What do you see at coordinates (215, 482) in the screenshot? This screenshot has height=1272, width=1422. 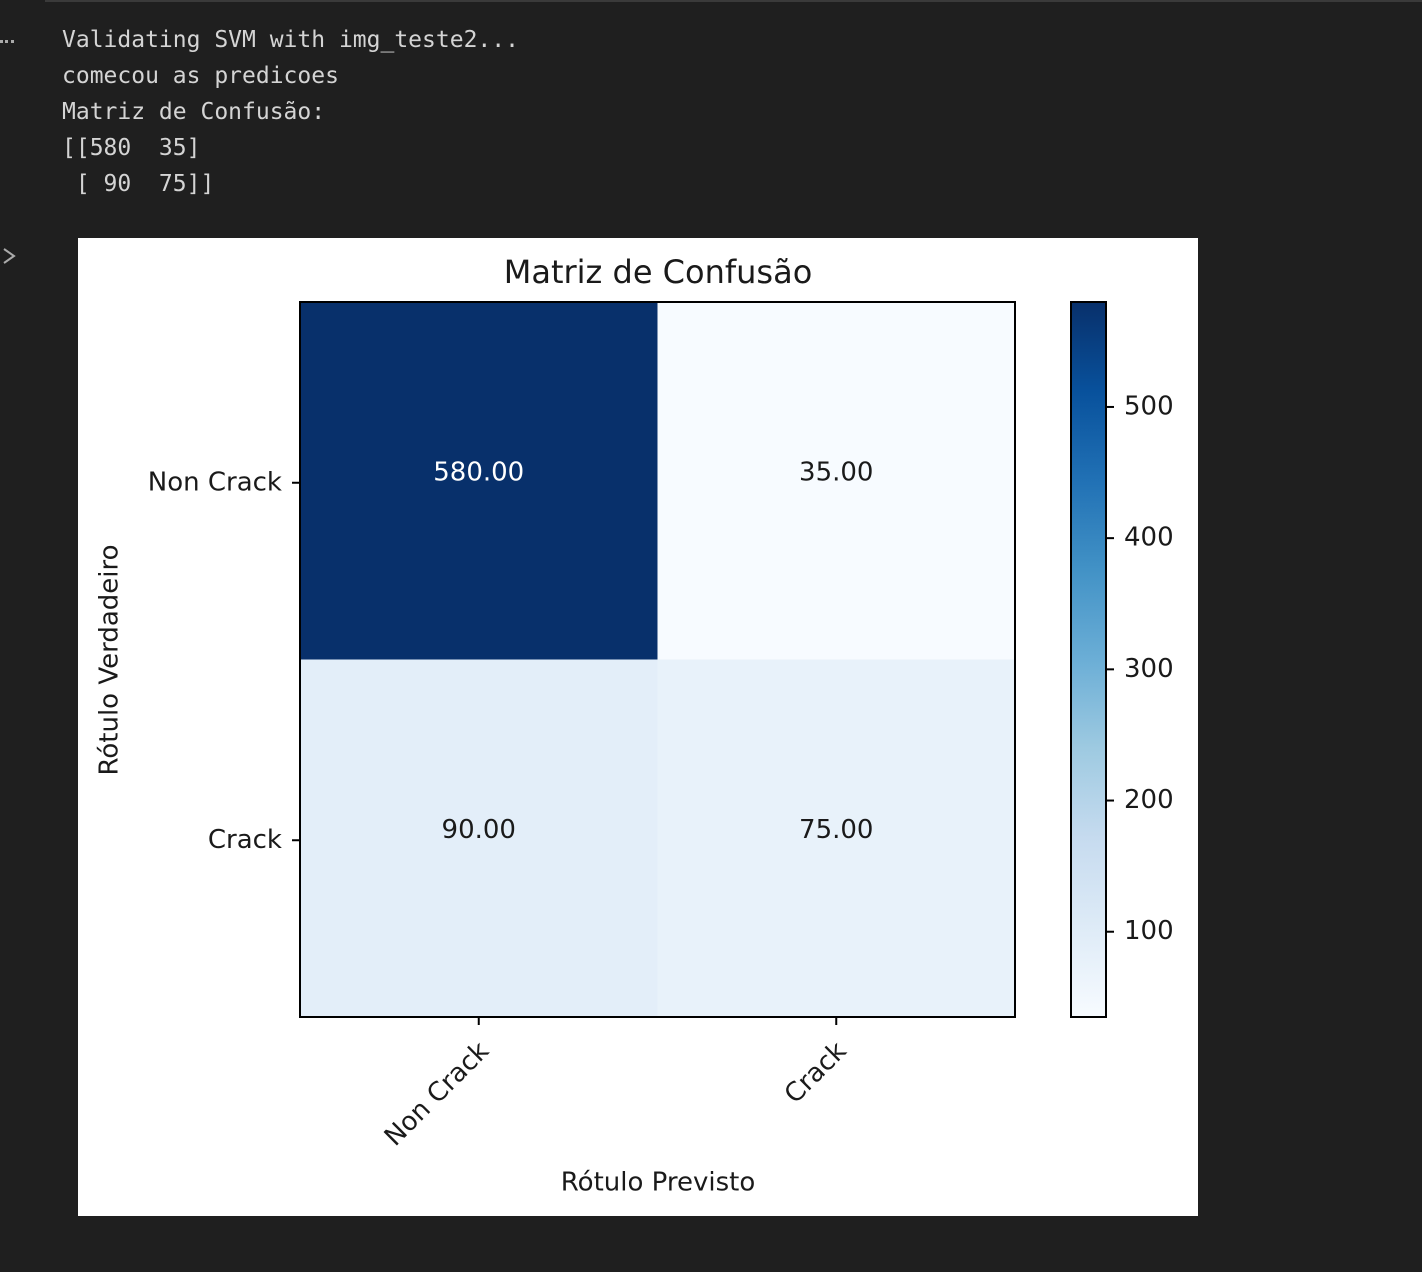 I see `y-tick-label: Non Crack` at bounding box center [215, 482].